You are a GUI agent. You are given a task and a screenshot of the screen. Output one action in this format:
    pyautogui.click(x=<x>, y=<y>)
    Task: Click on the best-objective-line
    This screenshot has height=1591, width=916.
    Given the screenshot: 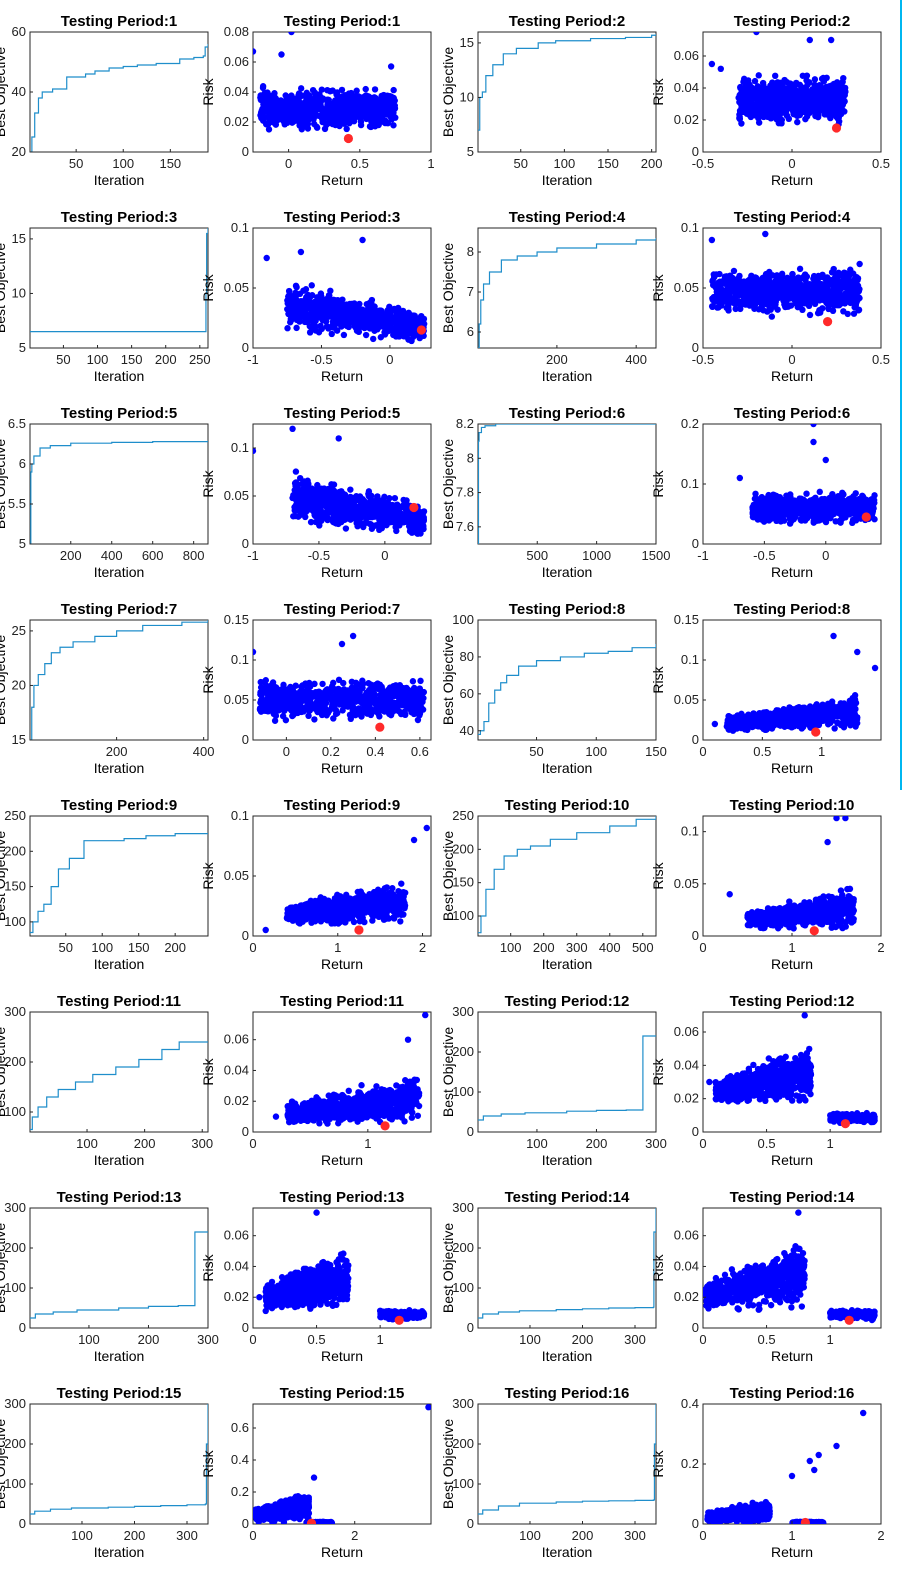 What is the action you would take?
    pyautogui.click(x=567, y=293)
    